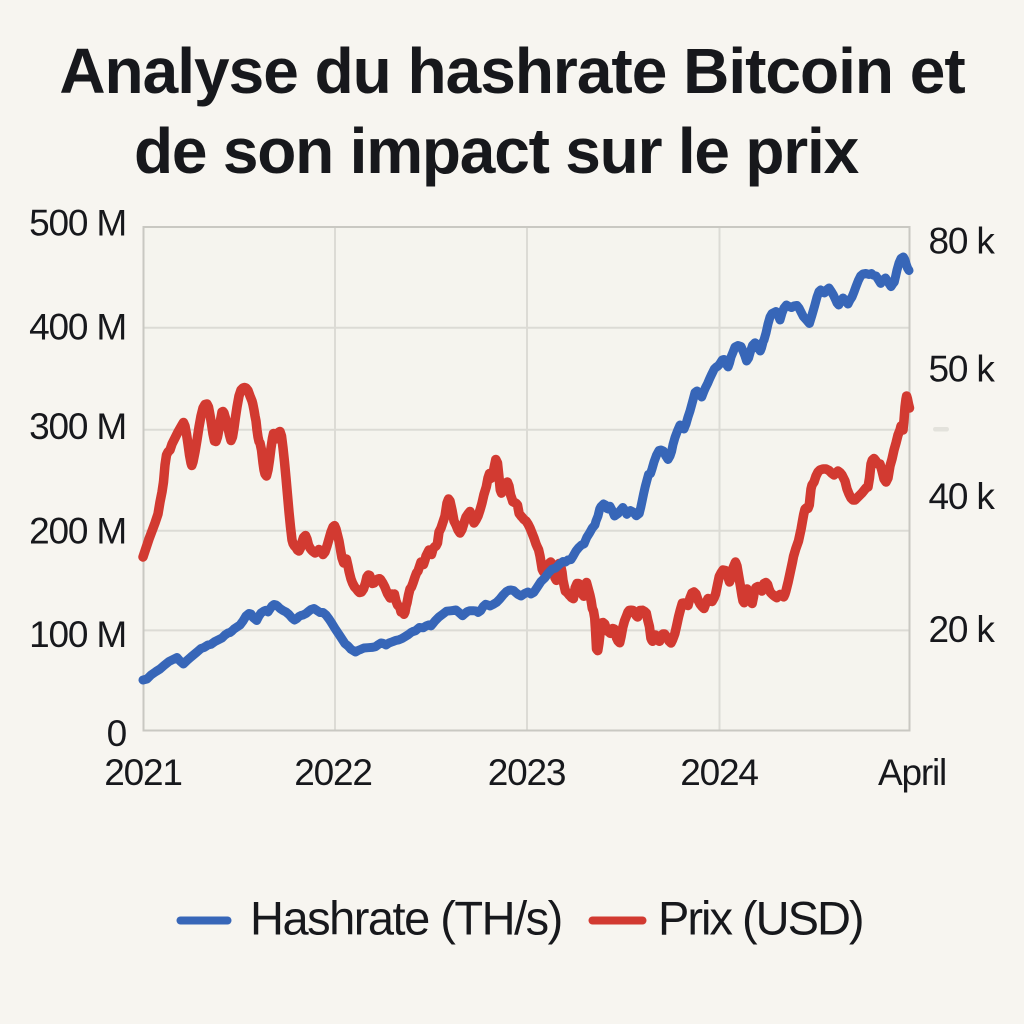 Image resolution: width=1024 pixels, height=1024 pixels. What do you see at coordinates (719, 772) in the screenshot?
I see `svg-text: 2024` at bounding box center [719, 772].